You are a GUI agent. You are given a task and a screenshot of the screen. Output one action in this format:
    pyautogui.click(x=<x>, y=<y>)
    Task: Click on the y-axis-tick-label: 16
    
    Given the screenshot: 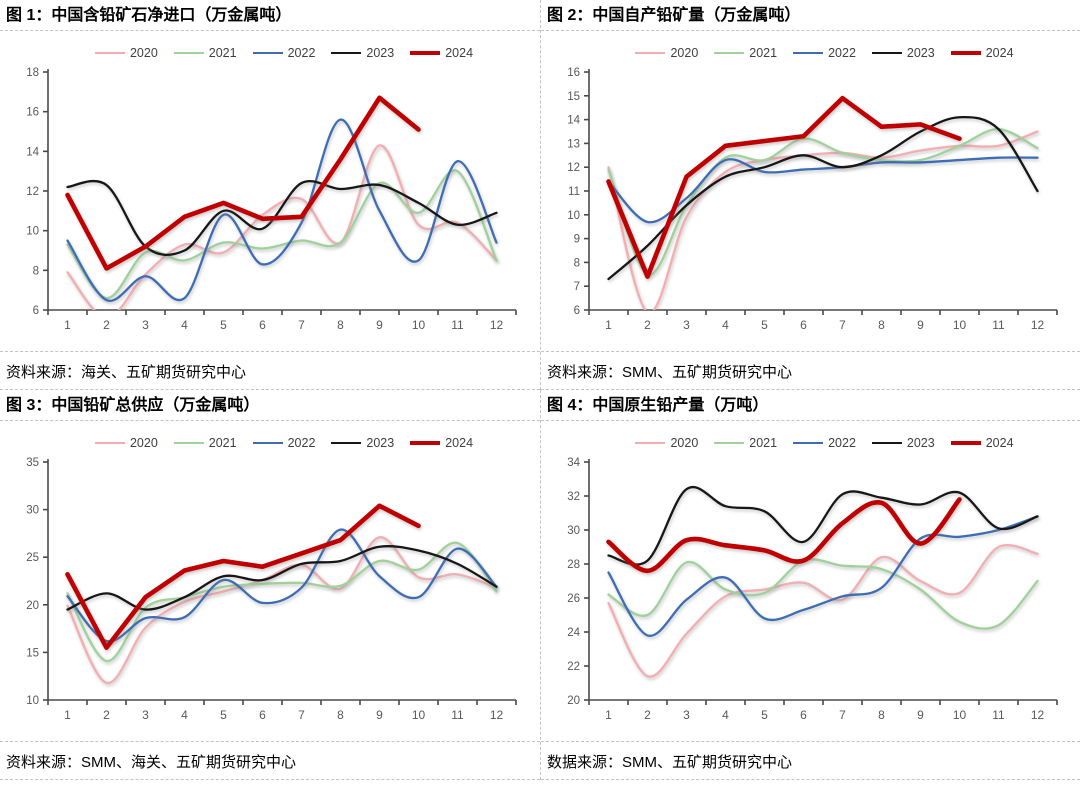 What is the action you would take?
    pyautogui.click(x=32, y=113)
    